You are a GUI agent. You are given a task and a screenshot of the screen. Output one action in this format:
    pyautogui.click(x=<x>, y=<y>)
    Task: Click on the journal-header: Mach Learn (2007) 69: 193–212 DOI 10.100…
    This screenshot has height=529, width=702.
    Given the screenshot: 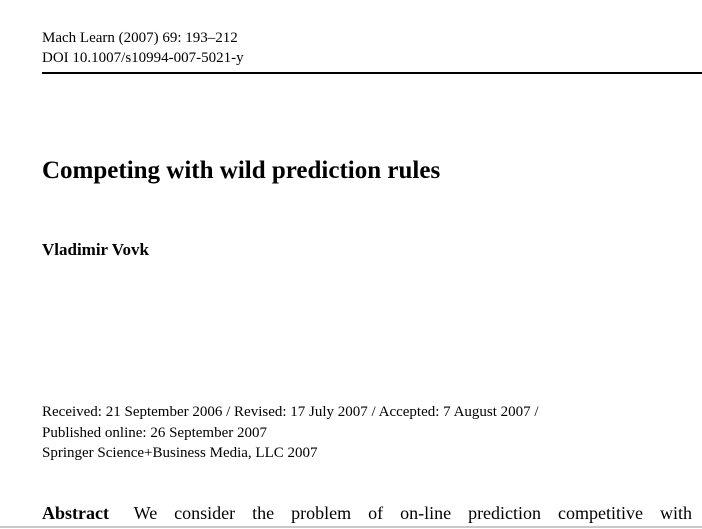 What is the action you would take?
    pyautogui.click(x=143, y=48)
    